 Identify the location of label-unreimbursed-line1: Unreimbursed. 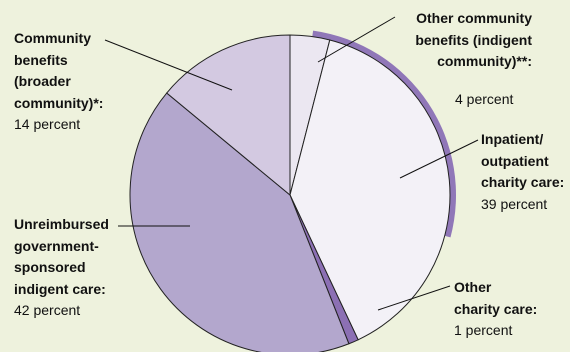
(61, 224).